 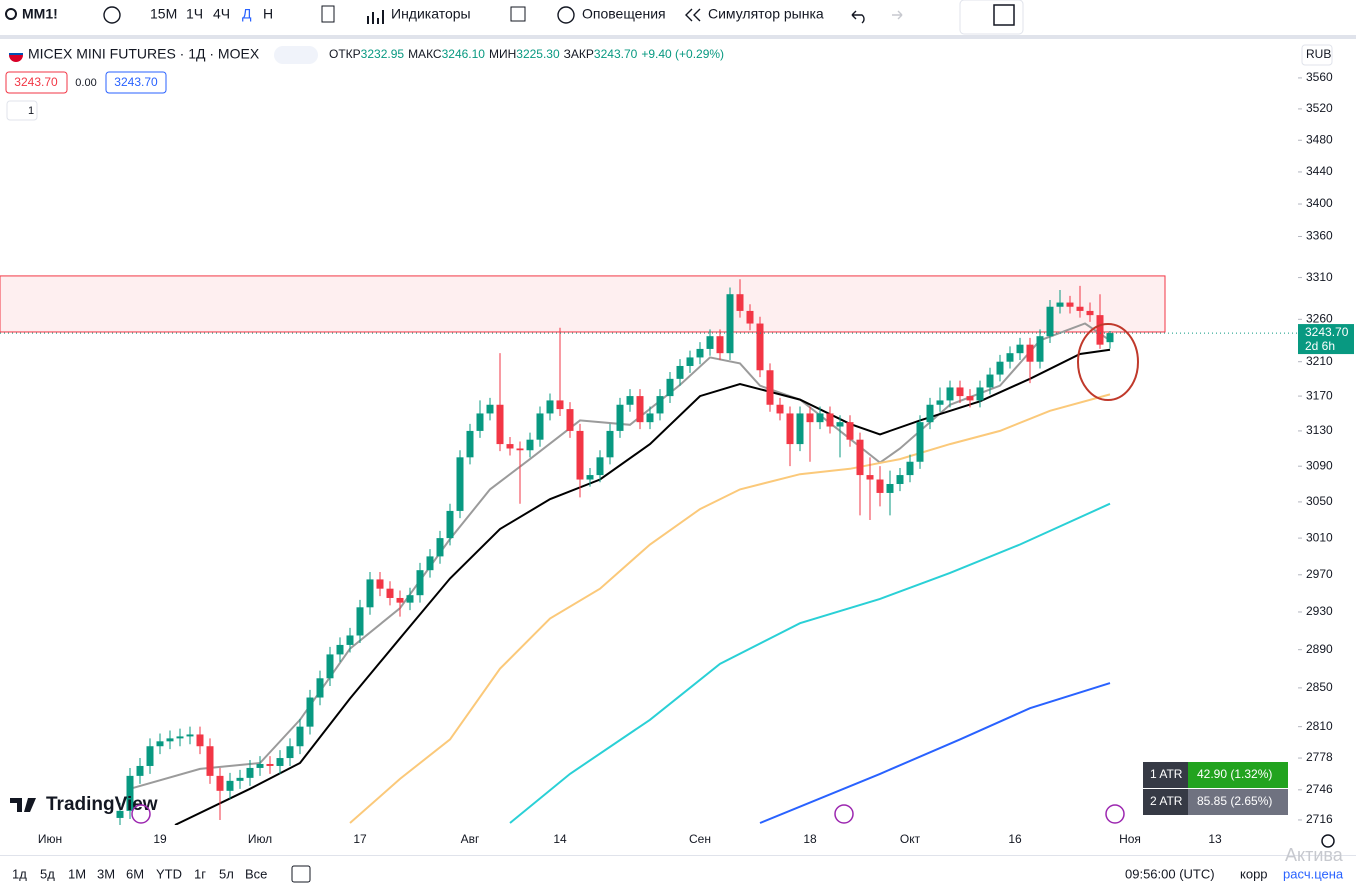 What do you see at coordinates (1327, 447) in the screenshot?
I see `price-axis` at bounding box center [1327, 447].